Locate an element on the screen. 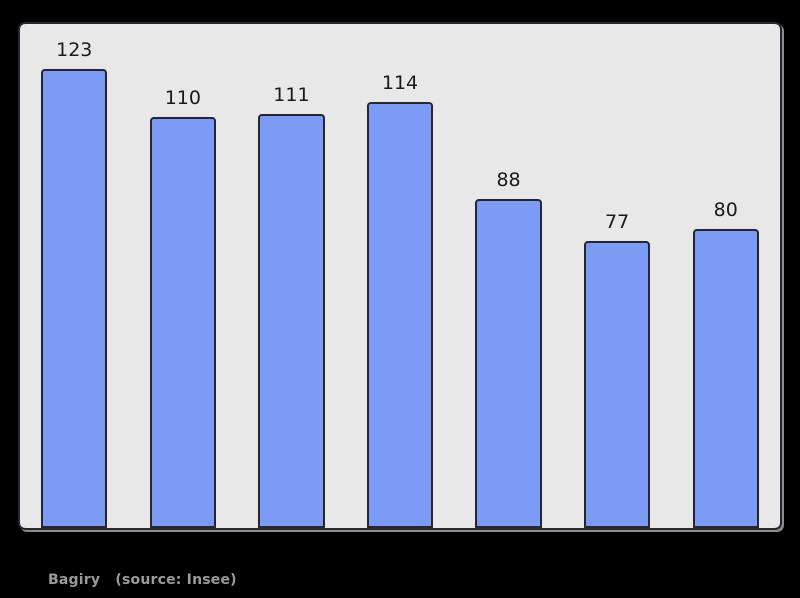 Image resolution: width=800 pixels, height=598 pixels. bar-group: 111 is located at coordinates (291, 276).